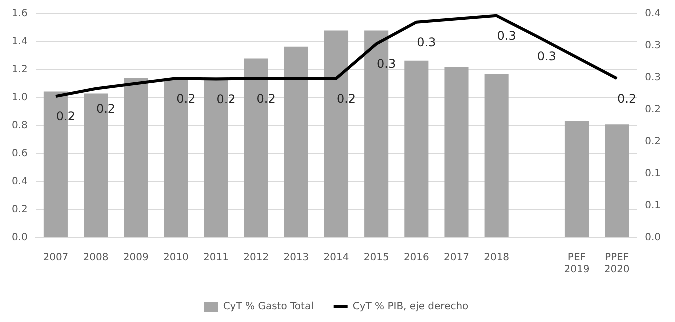 This screenshot has height=322, width=675. Describe the element at coordinates (497, 258) in the screenshot. I see `x-tick-label: 2018` at that location.